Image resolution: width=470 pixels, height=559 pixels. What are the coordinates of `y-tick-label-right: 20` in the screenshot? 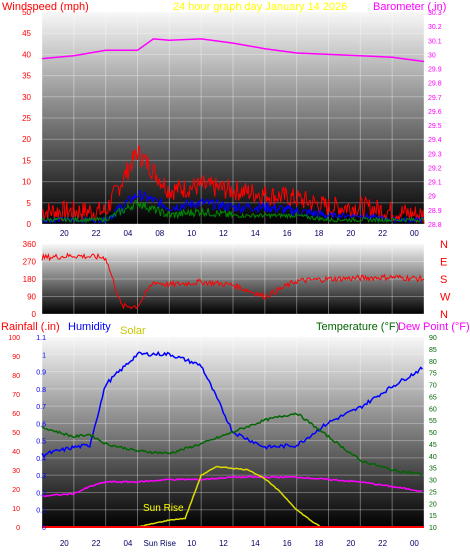 It's located at (433, 504).